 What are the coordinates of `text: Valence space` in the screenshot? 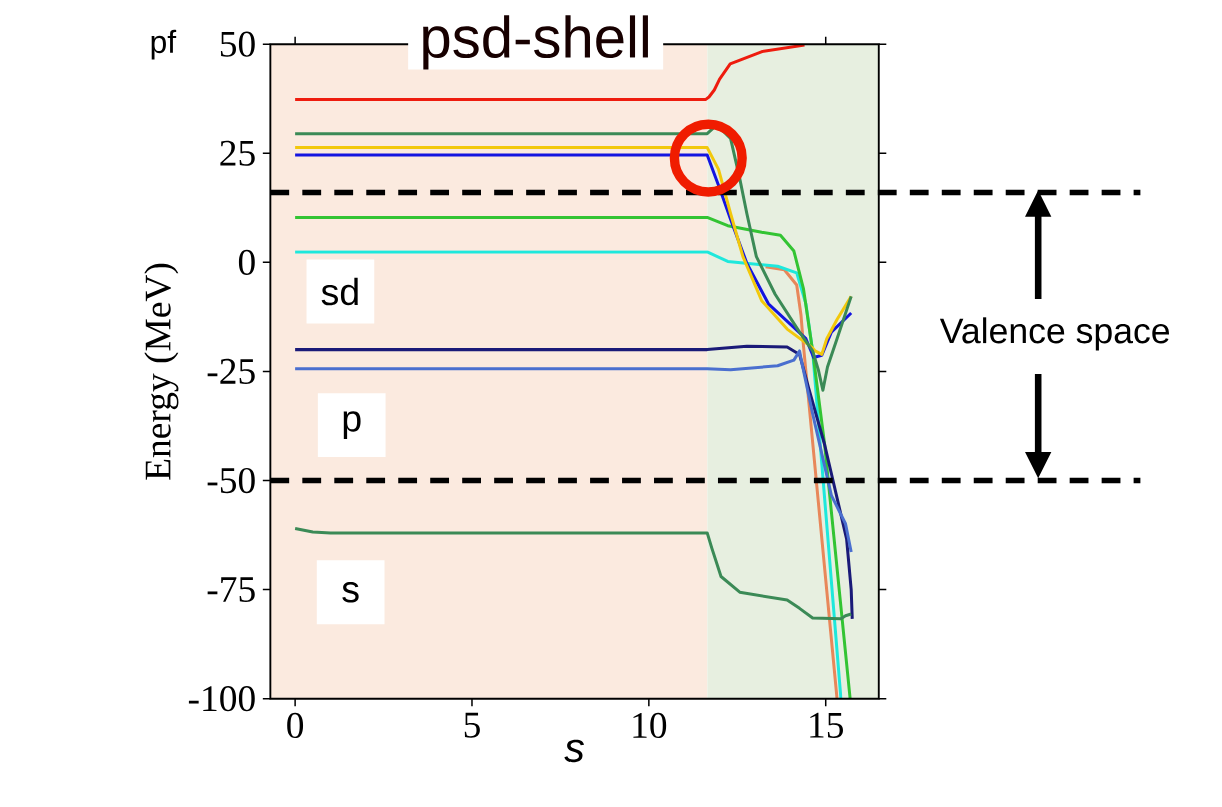 It's located at (1054, 334).